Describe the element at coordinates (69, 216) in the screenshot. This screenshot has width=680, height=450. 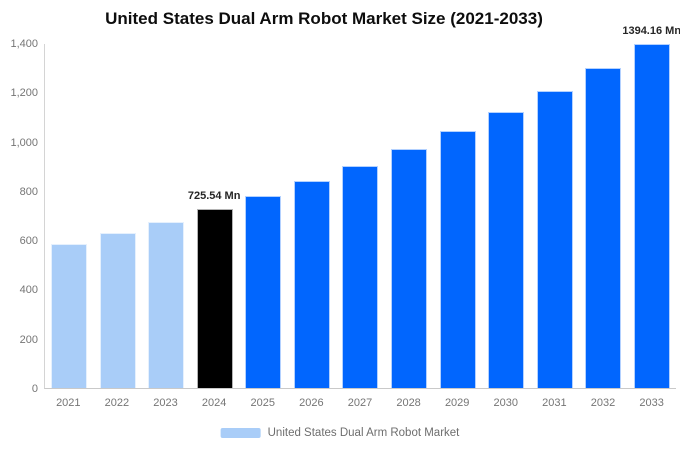
I see `bar-slot-2021` at that location.